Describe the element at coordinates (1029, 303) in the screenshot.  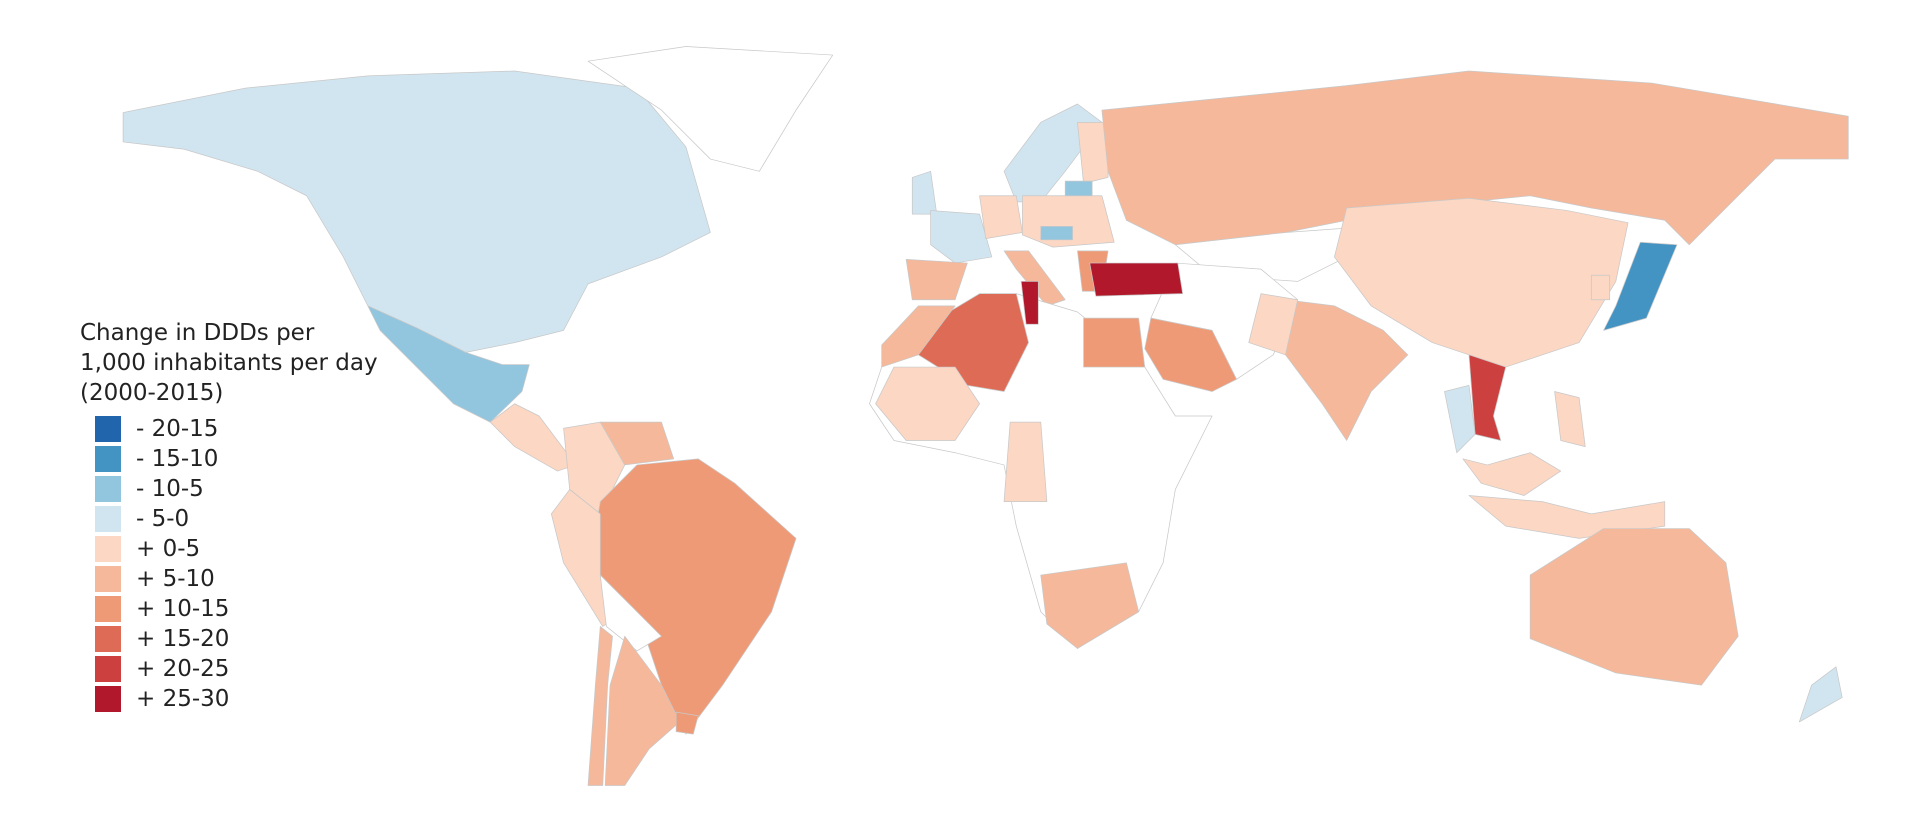
I see `country-tunisia` at that location.